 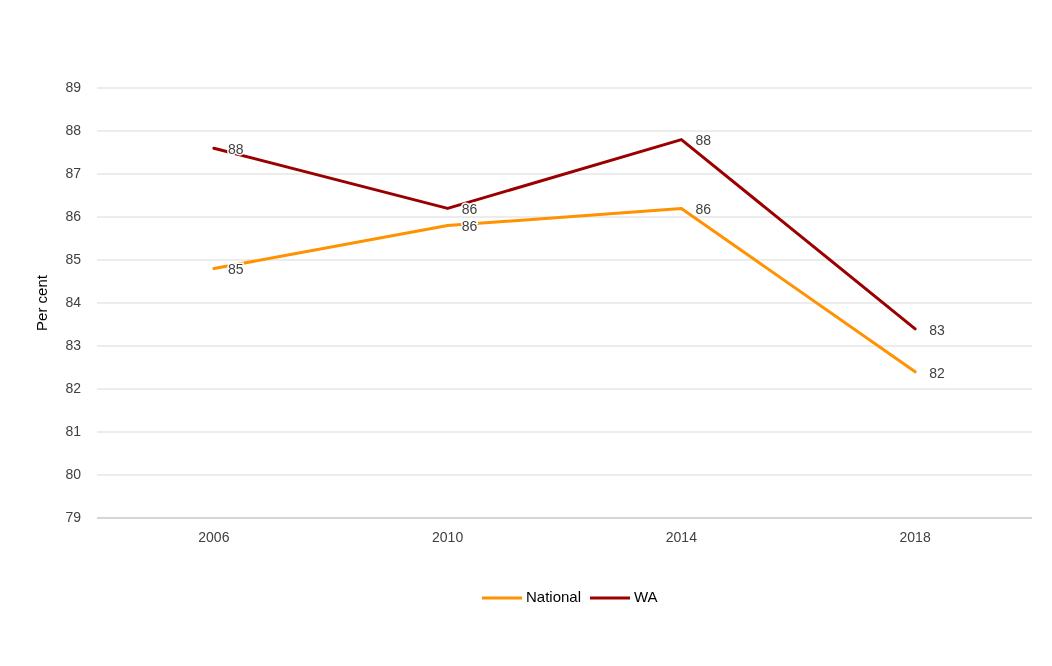 I want to click on x-tick-label: 2018, so click(x=915, y=537).